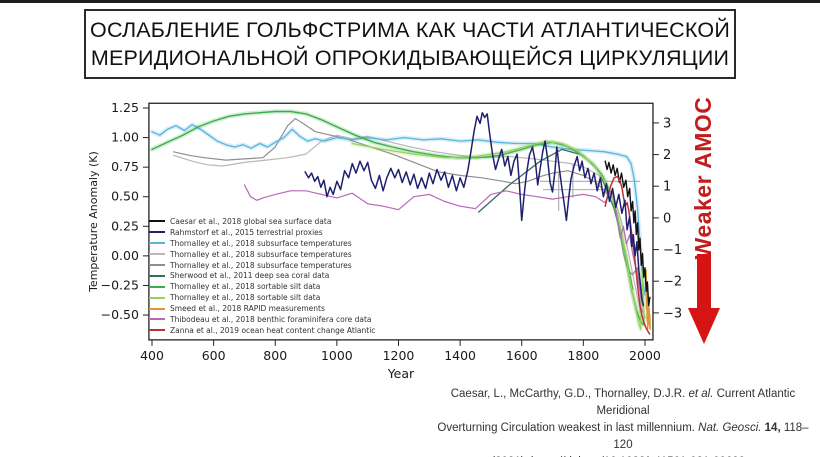 This screenshot has width=820, height=457. I want to click on svg-text: 800, so click(275, 355).